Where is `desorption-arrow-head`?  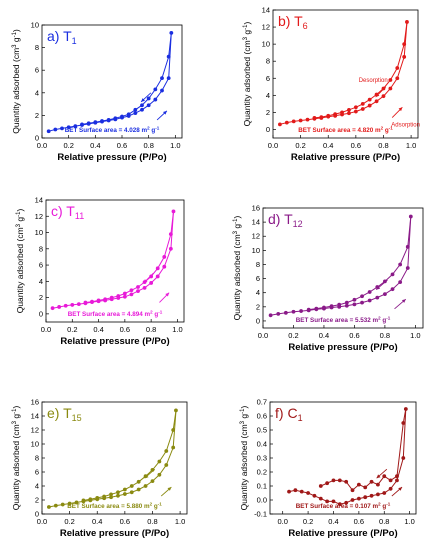 desorption-arrow-head is located at coordinates (377, 95).